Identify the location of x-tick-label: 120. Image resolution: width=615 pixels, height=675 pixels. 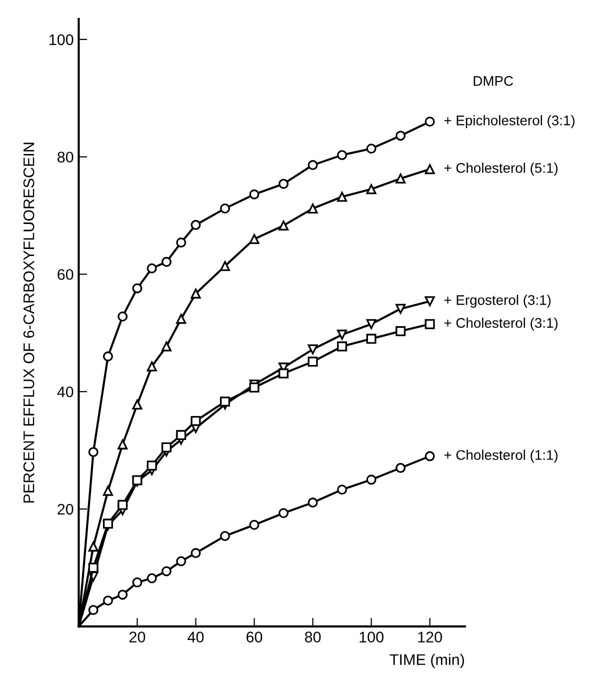
(430, 637).